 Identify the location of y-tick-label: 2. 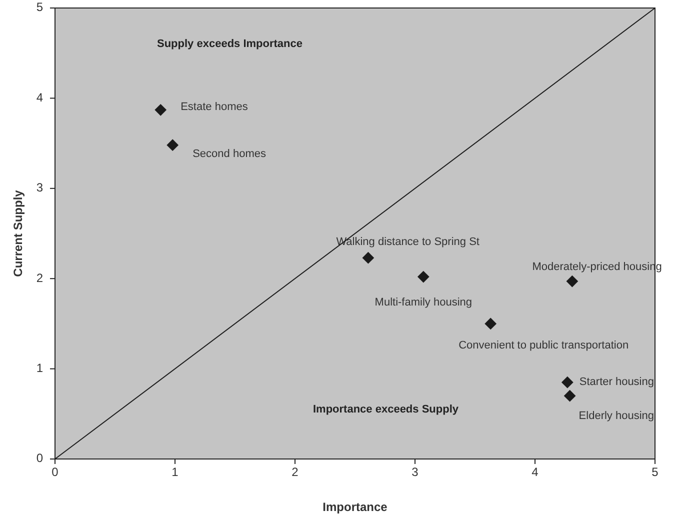
(40, 277).